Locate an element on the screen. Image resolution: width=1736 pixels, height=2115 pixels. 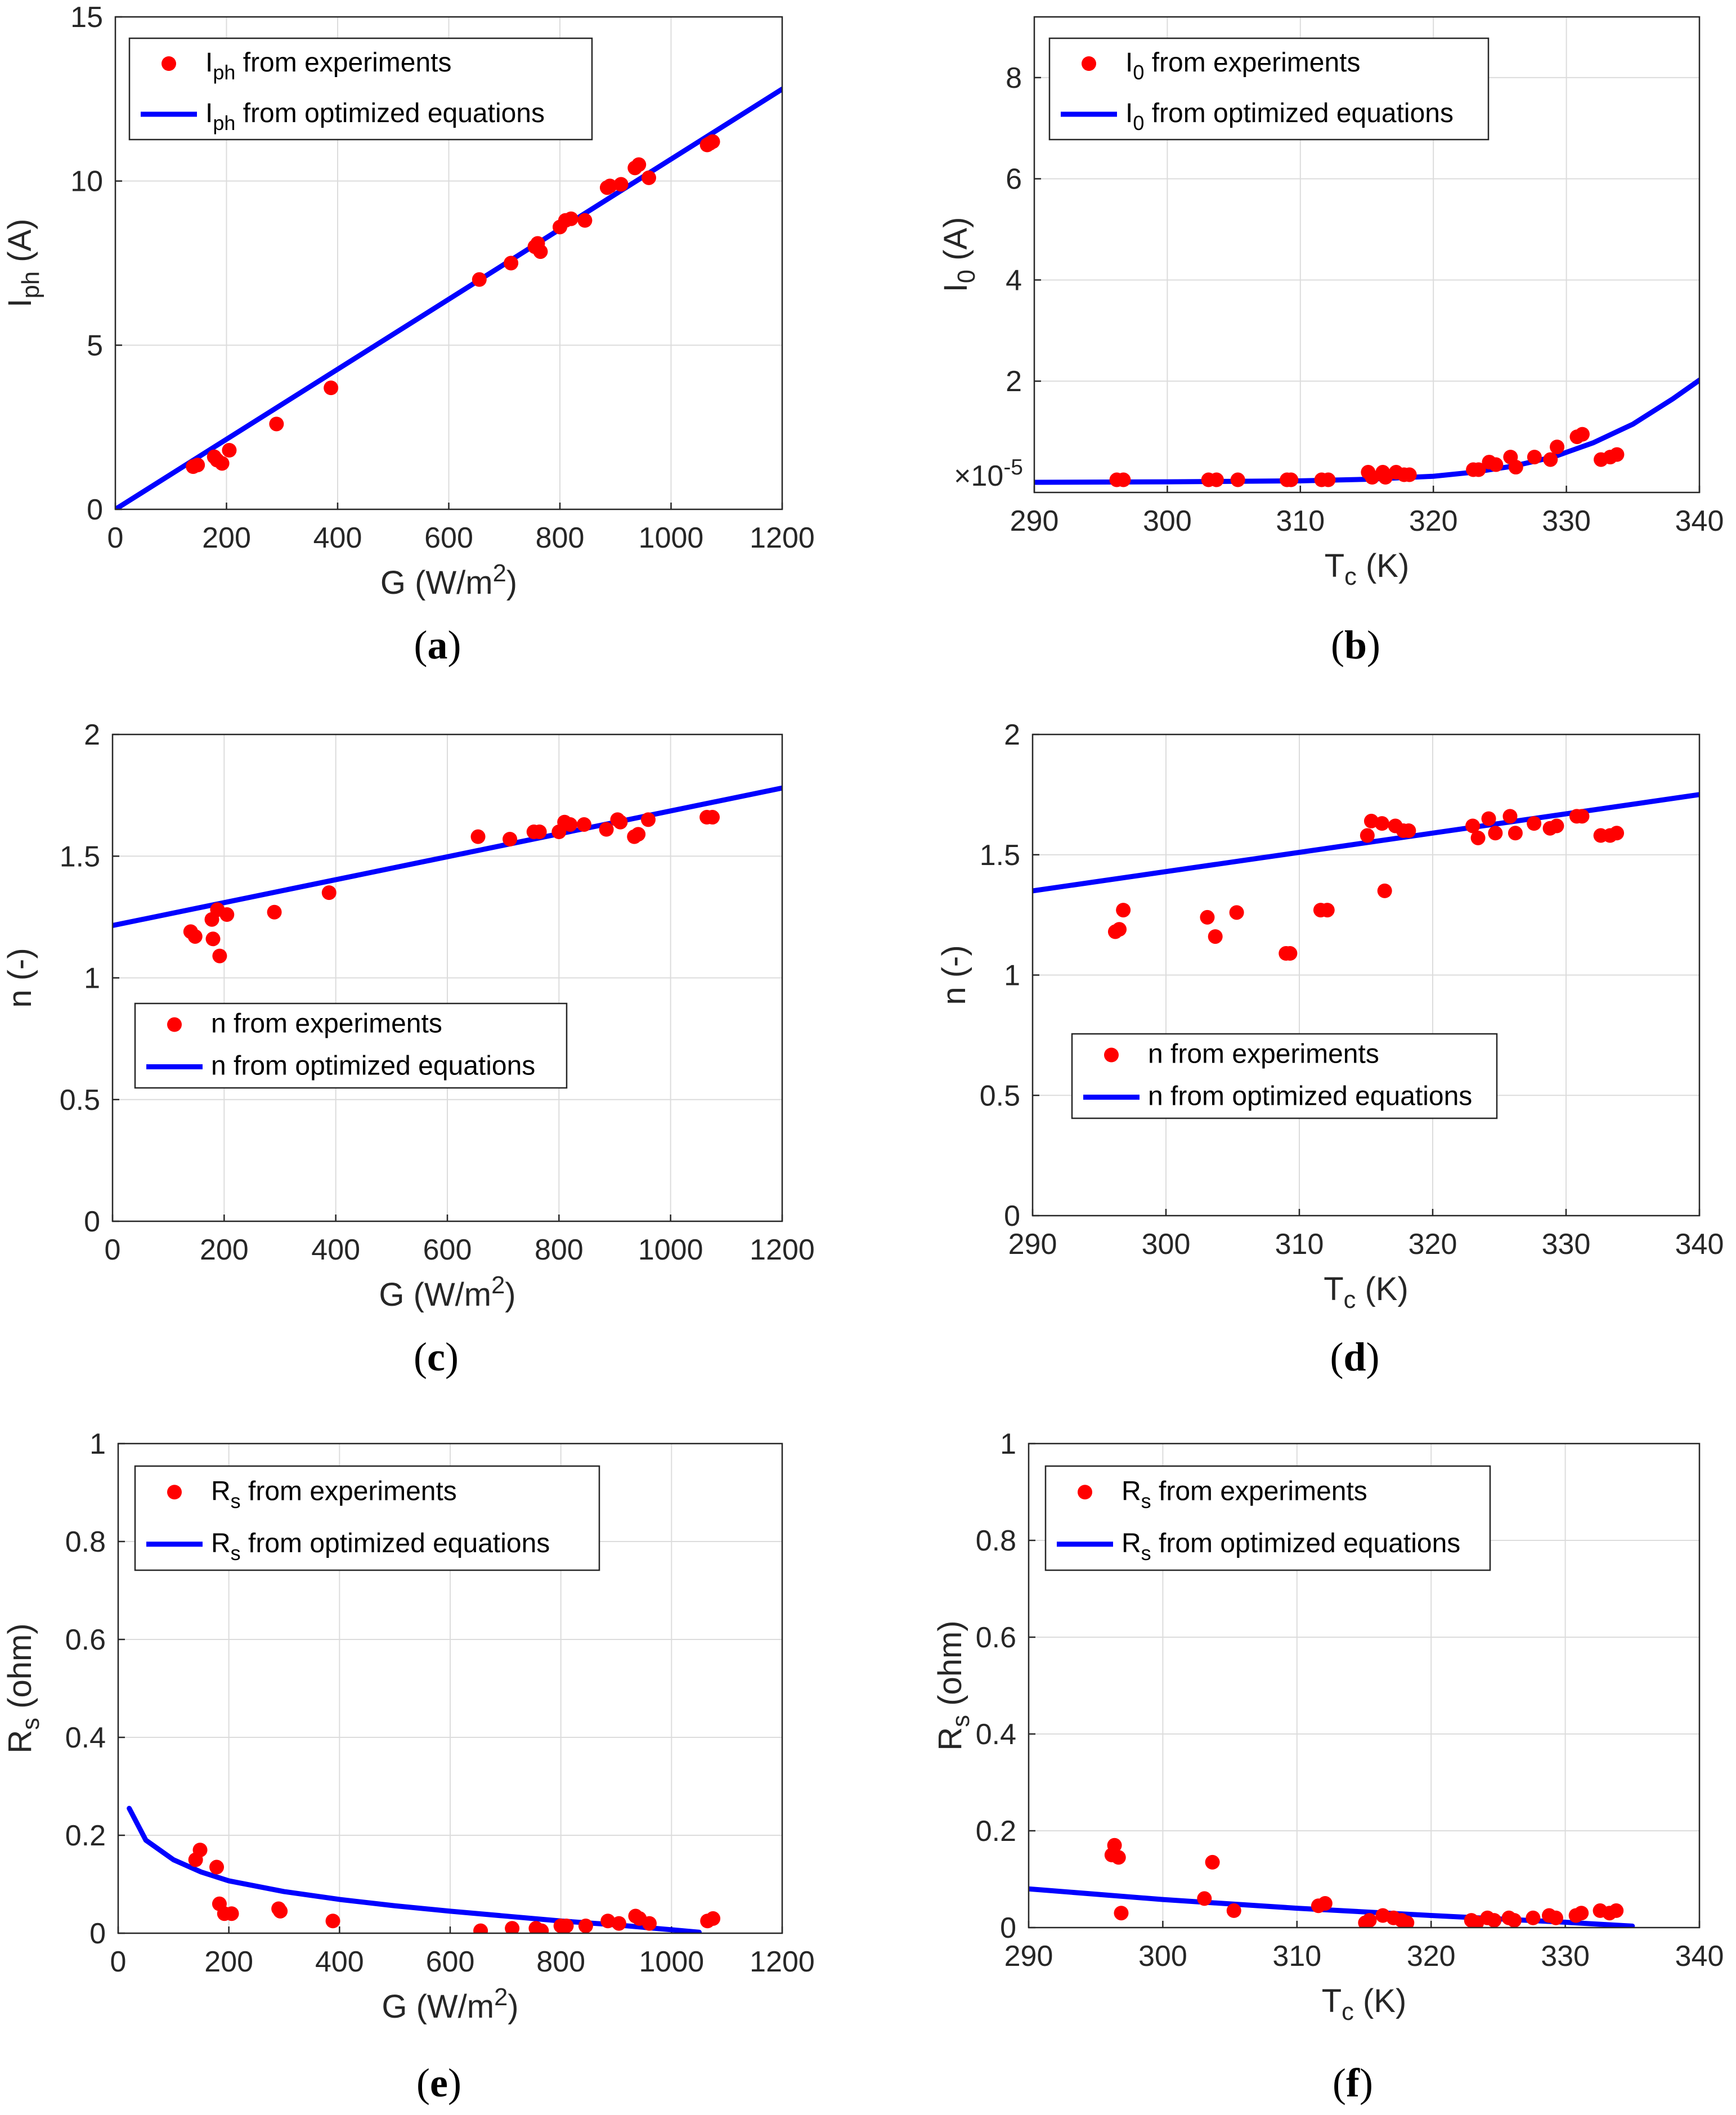
x-tick-label: 0 is located at coordinates (118, 1962).